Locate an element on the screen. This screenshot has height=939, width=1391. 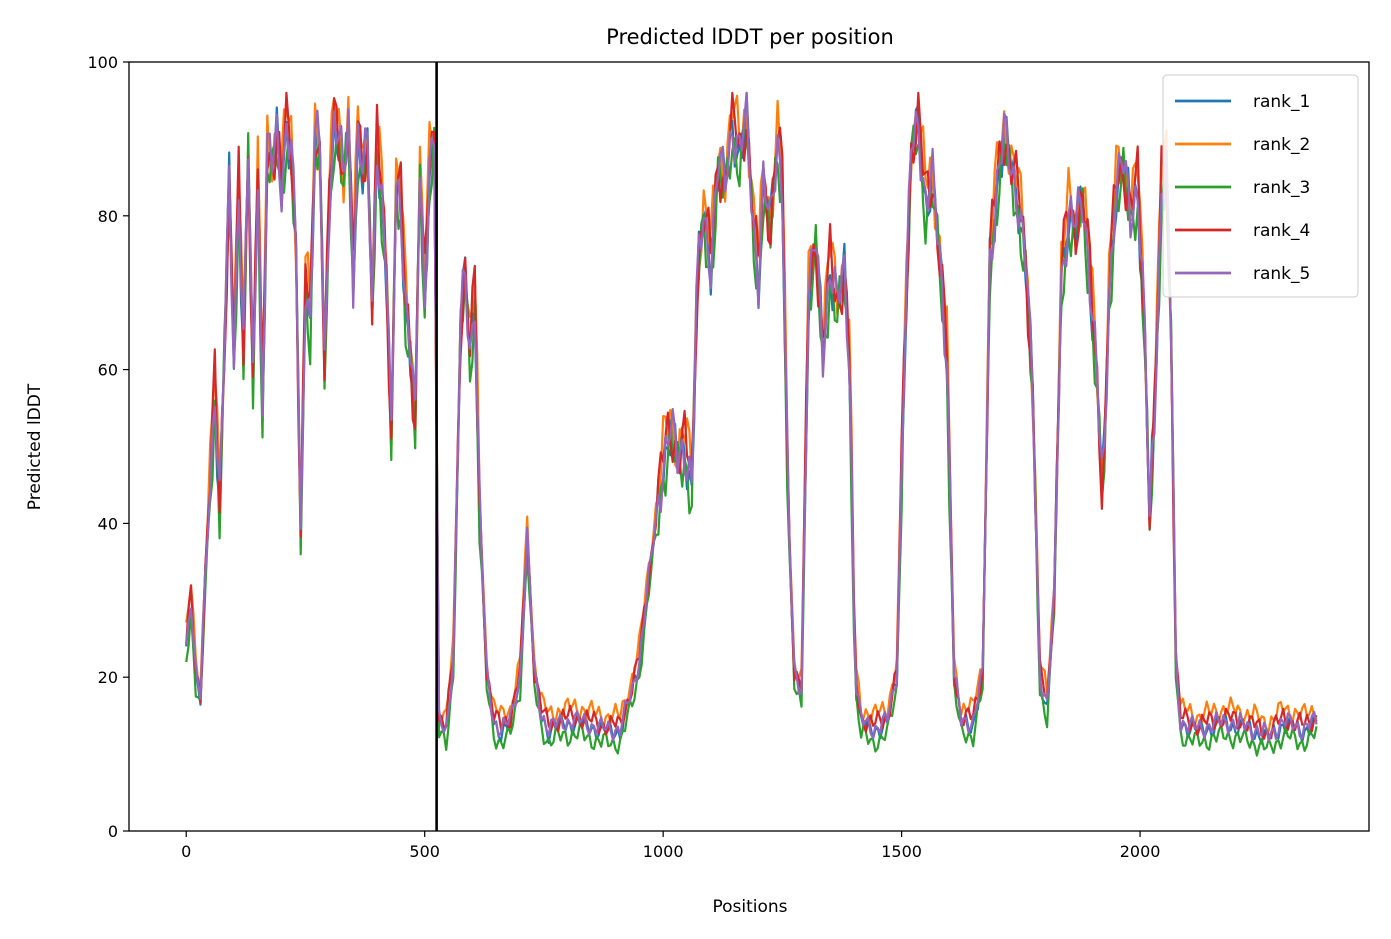
x-tick-label: 0 is located at coordinates (186, 851).